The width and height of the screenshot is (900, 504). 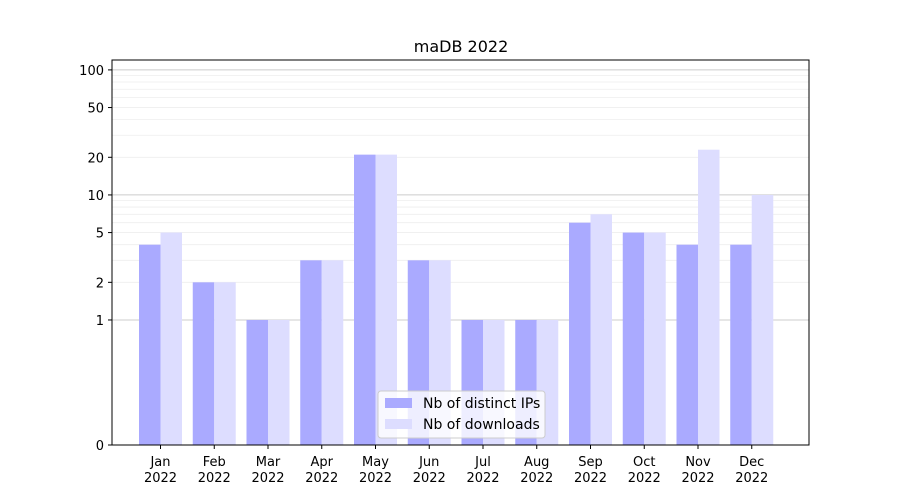 What do you see at coordinates (95, 259) in the screenshot?
I see `y-axis-ticks: 0 1 2 5 10 20 50 100` at bounding box center [95, 259].